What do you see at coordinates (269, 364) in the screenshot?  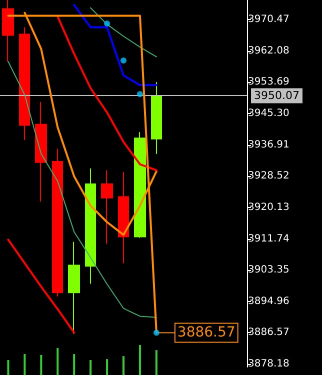 I see `y-tick-label: 3878.18` at bounding box center [269, 364].